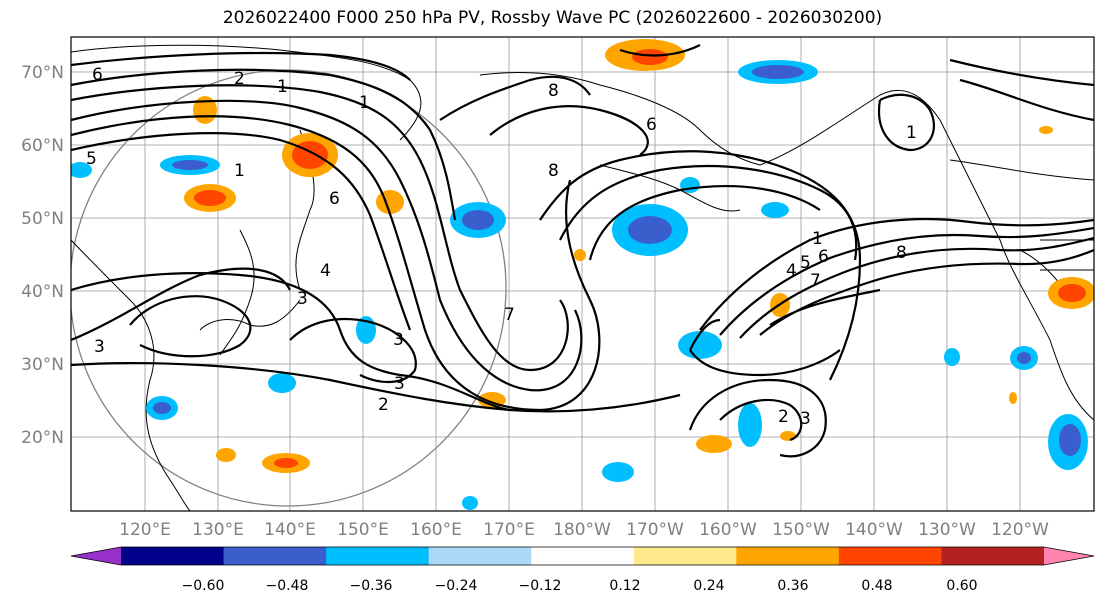 The width and height of the screenshot is (1105, 604). I want to click on colorbar-extend-min, so click(96, 556).